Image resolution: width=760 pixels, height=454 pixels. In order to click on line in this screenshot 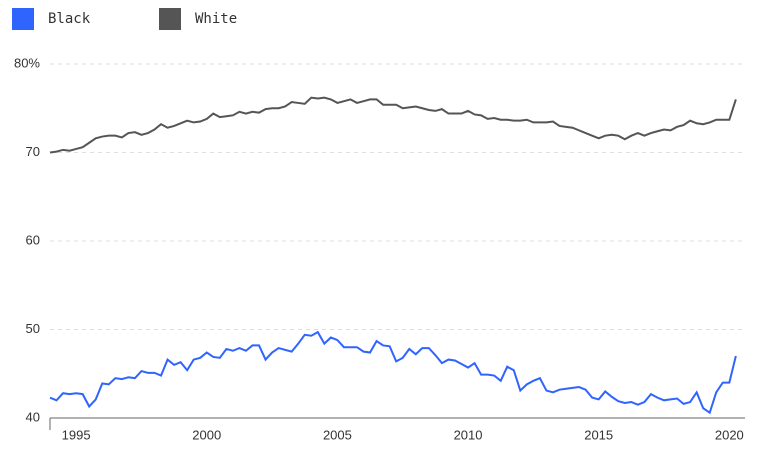, I will do `click(393, 125)`.